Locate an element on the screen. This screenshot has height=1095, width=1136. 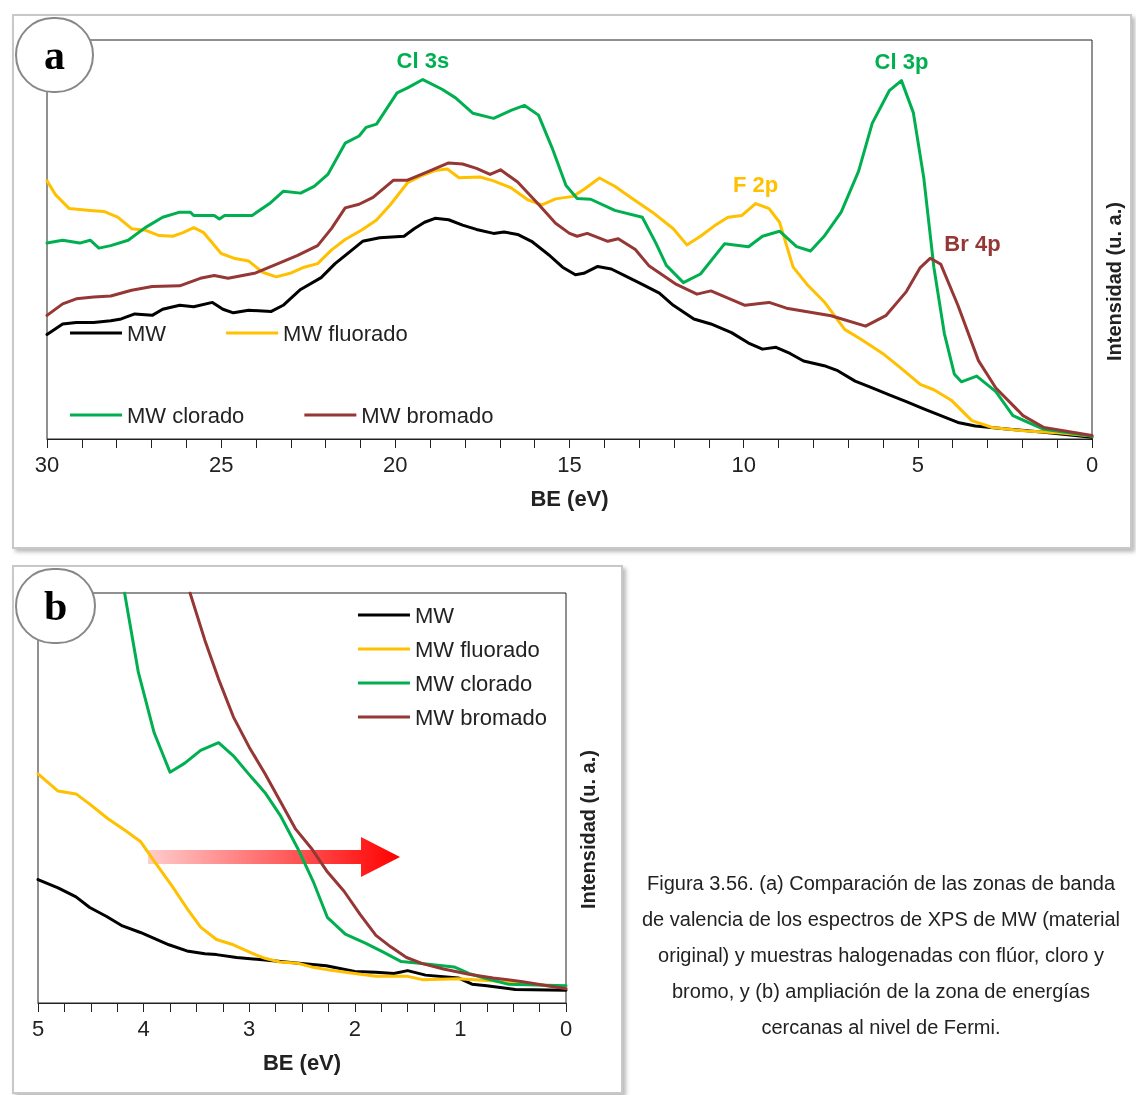
x-tick-label: 2 is located at coordinates (354, 1028).